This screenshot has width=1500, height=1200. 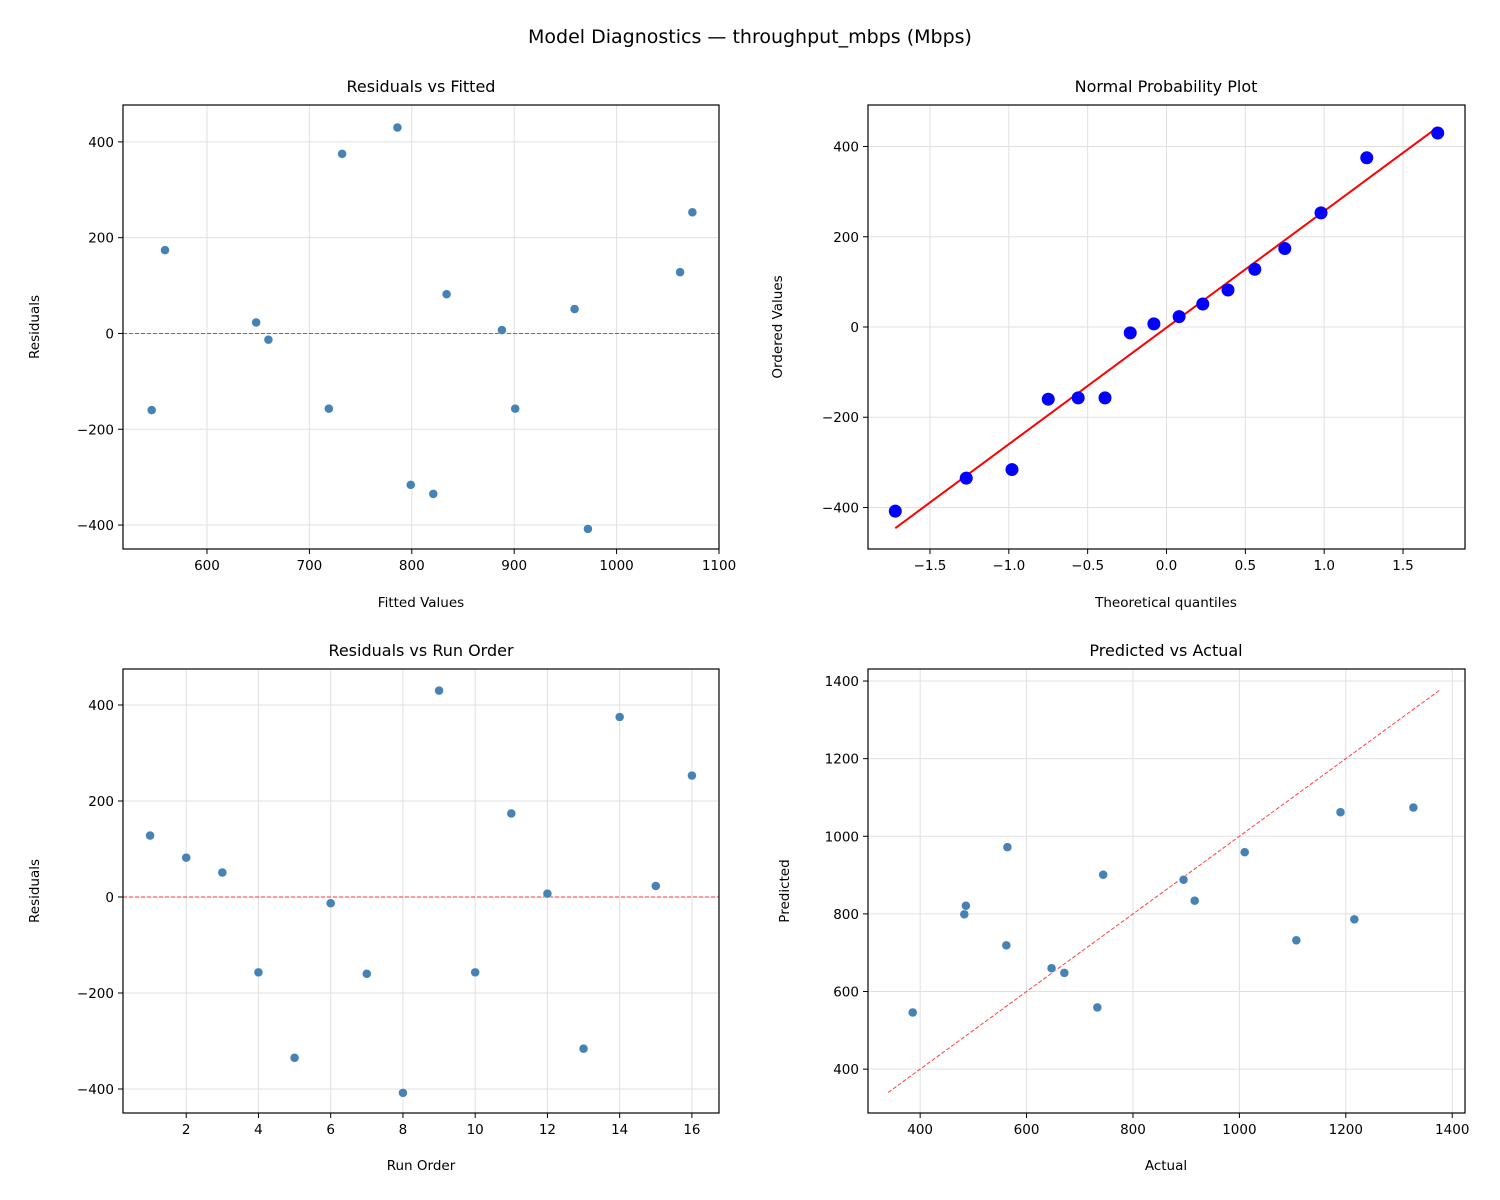 I want to click on panel-title: Normal Probability Plot, so click(x=1166, y=86).